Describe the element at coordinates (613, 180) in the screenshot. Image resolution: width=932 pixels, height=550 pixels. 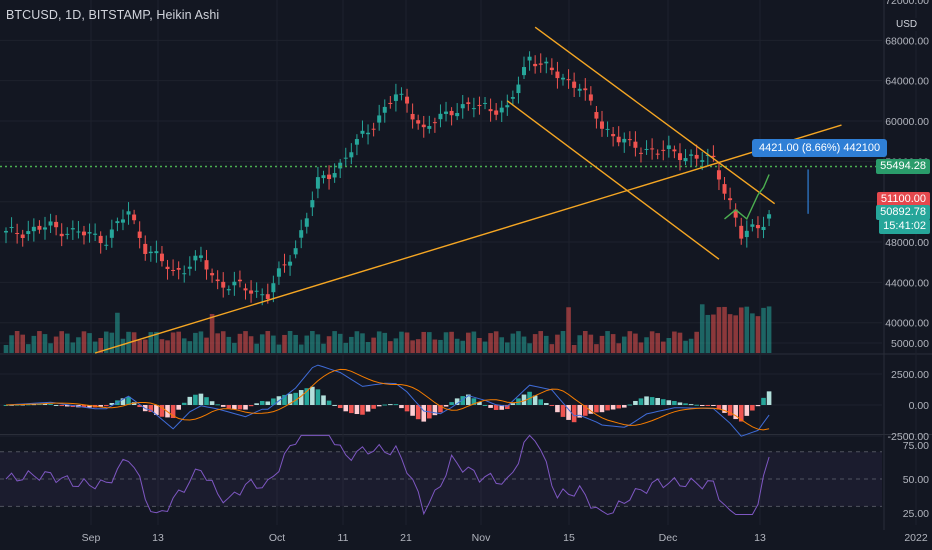
I see `trendline` at that location.